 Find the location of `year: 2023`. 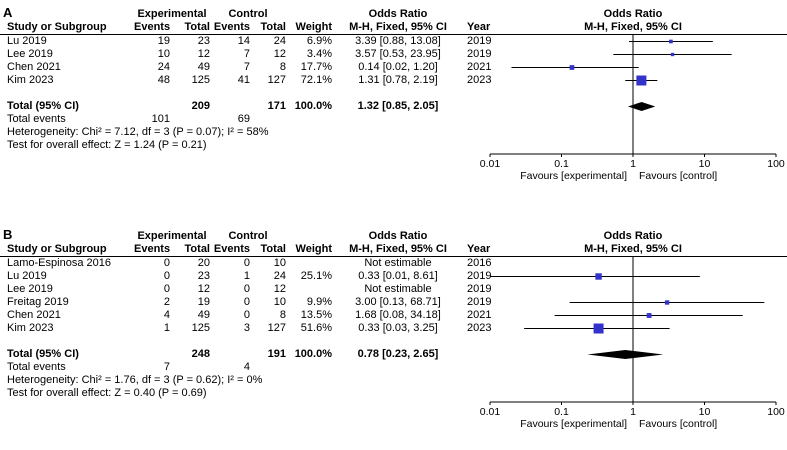

year: 2023 is located at coordinates (479, 328).